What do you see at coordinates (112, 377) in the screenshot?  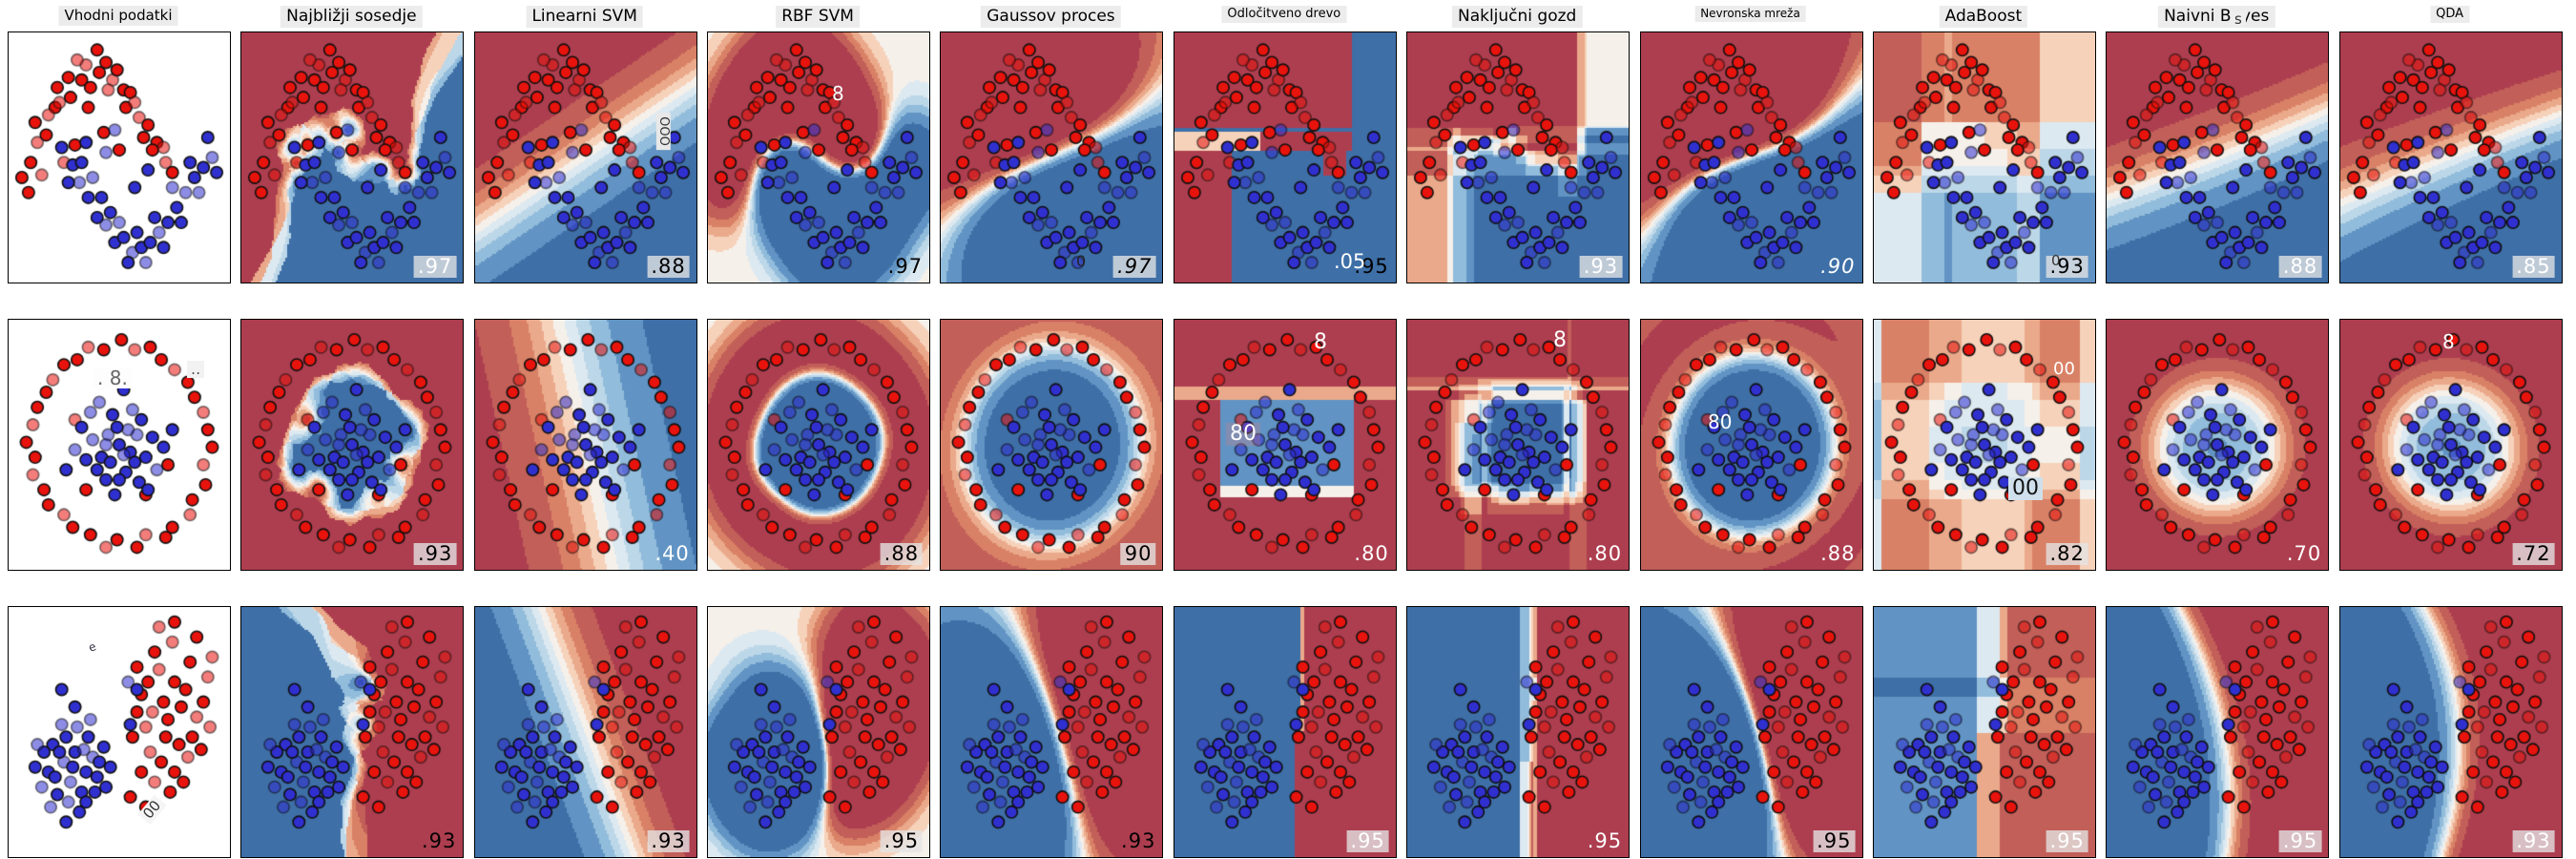 I see `noise-artifact: . 8.` at bounding box center [112, 377].